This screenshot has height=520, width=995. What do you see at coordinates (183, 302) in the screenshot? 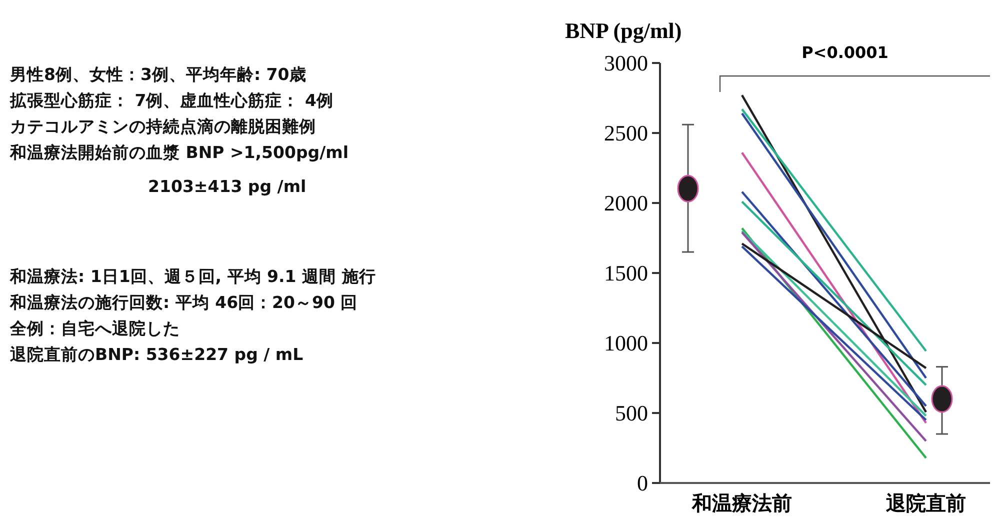
I see `text: 和温療法の施行回数: 平均 46回：20～90 回` at bounding box center [183, 302].